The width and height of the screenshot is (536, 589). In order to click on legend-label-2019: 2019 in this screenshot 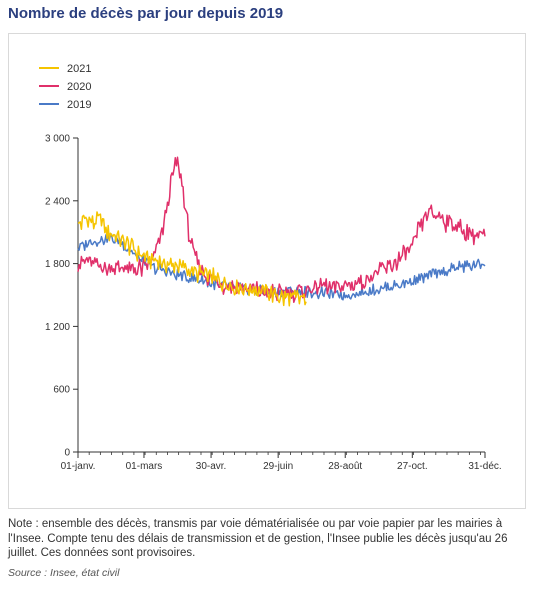, I will do `click(79, 105)`.